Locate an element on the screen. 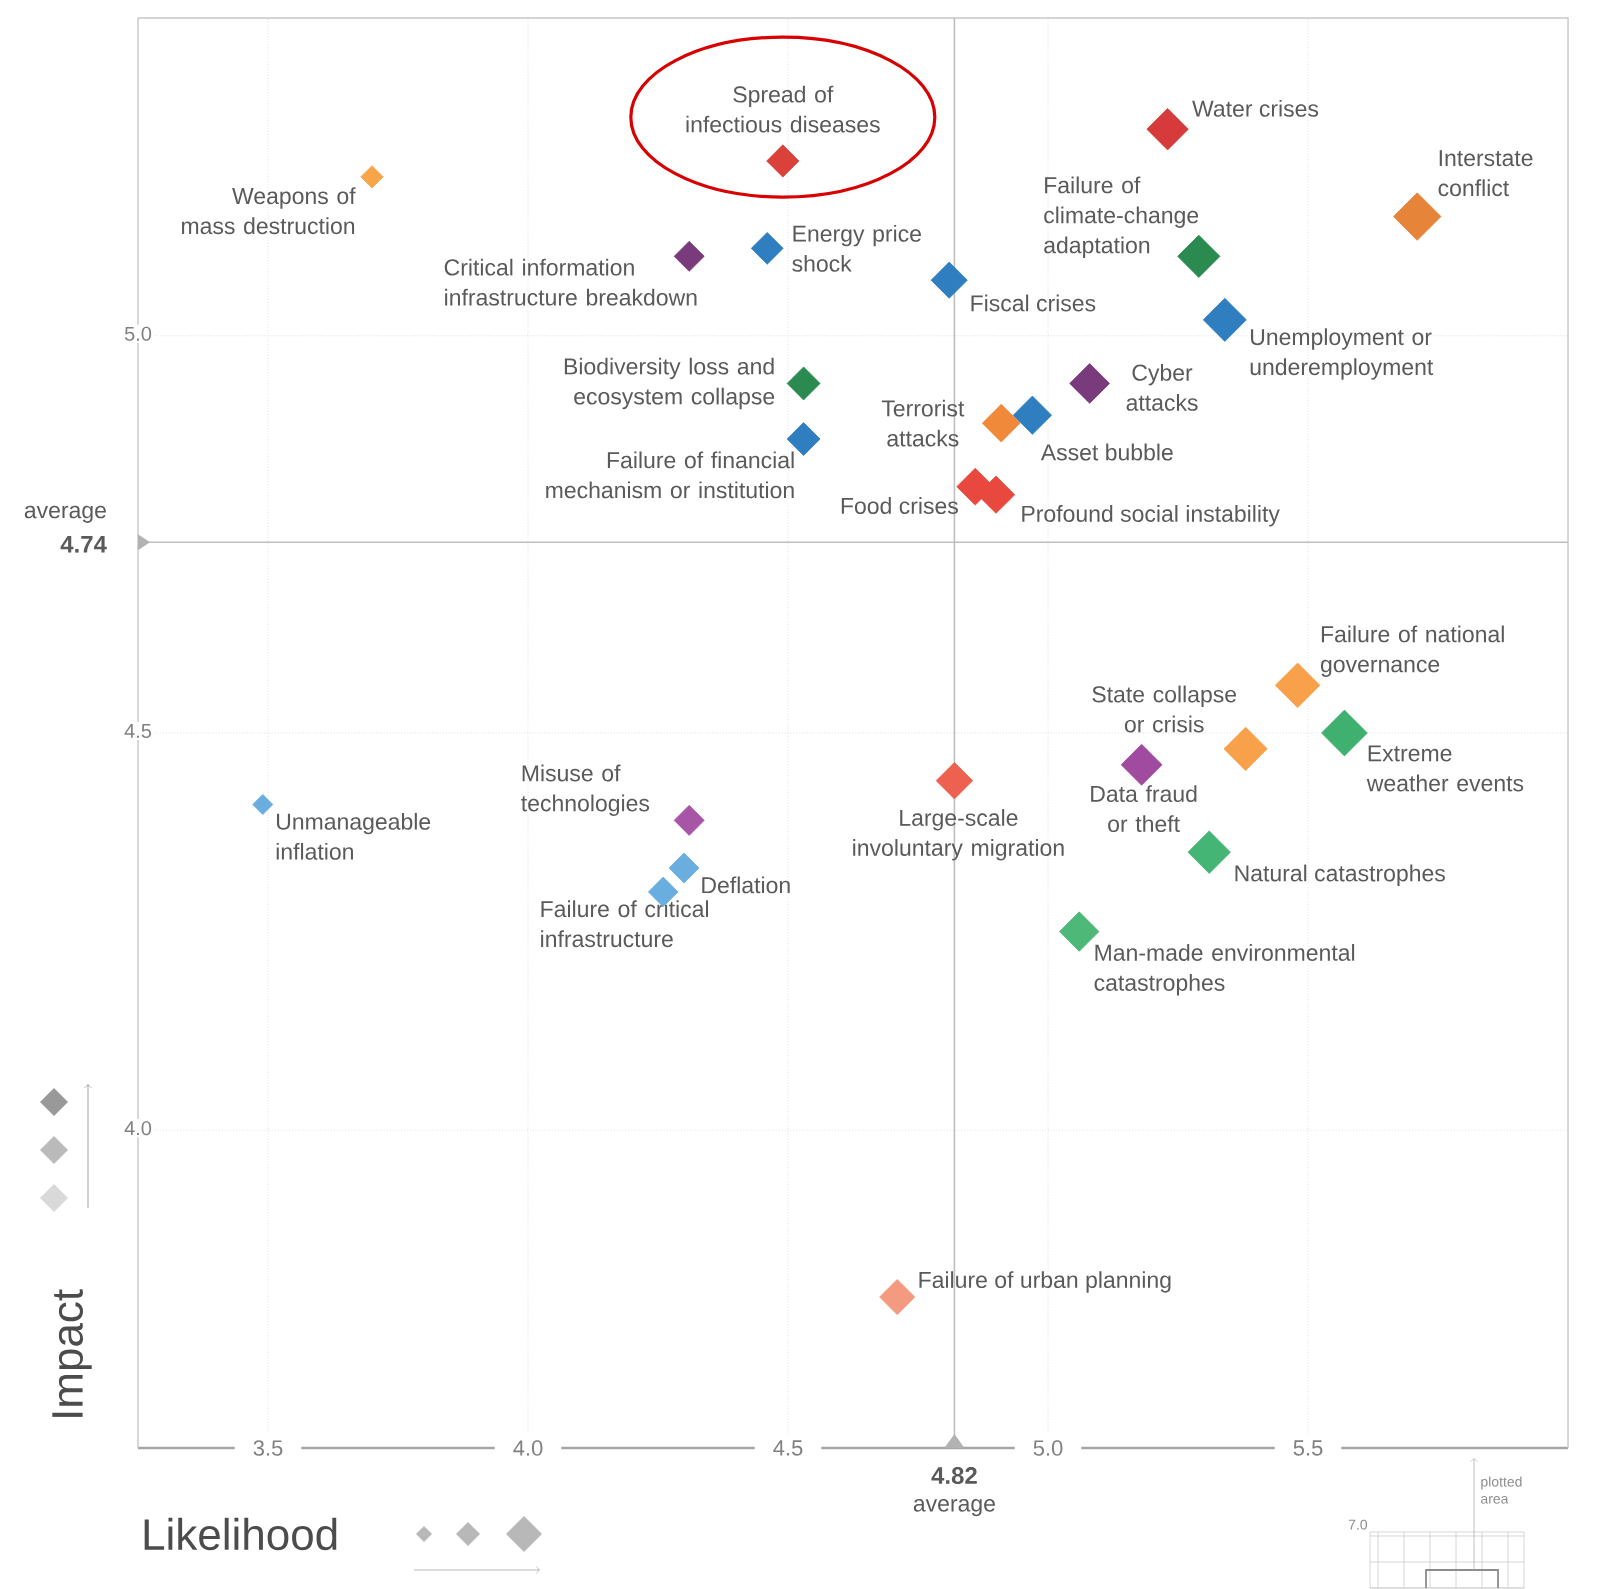 This screenshot has height=1589, width=1604. annotation: Cyber attacks is located at coordinates (1162, 387).